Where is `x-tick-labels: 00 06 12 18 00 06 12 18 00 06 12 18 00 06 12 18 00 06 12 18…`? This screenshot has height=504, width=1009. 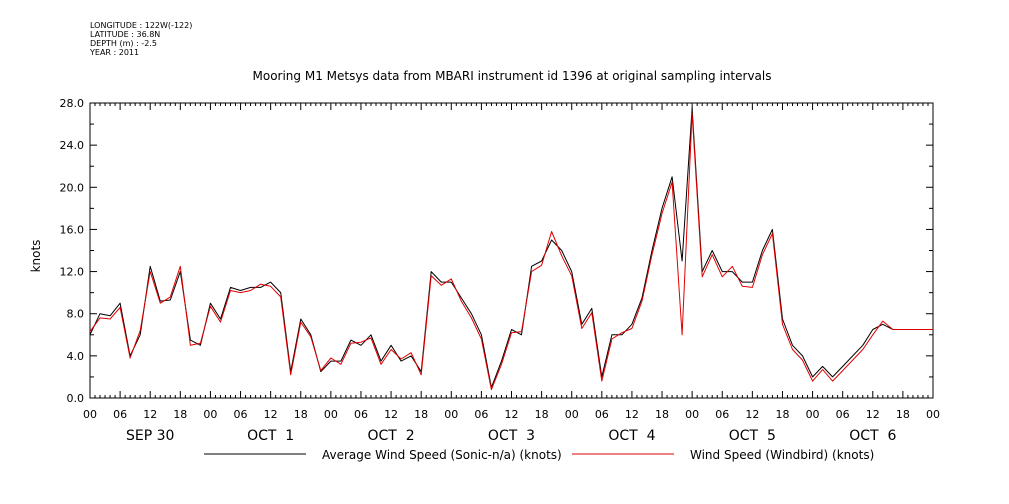 x-tick-labels: 00 06 12 18 00 06 12 18 00 06 12 18 00 06 12 18 00 06 12 18… is located at coordinates (511, 414).